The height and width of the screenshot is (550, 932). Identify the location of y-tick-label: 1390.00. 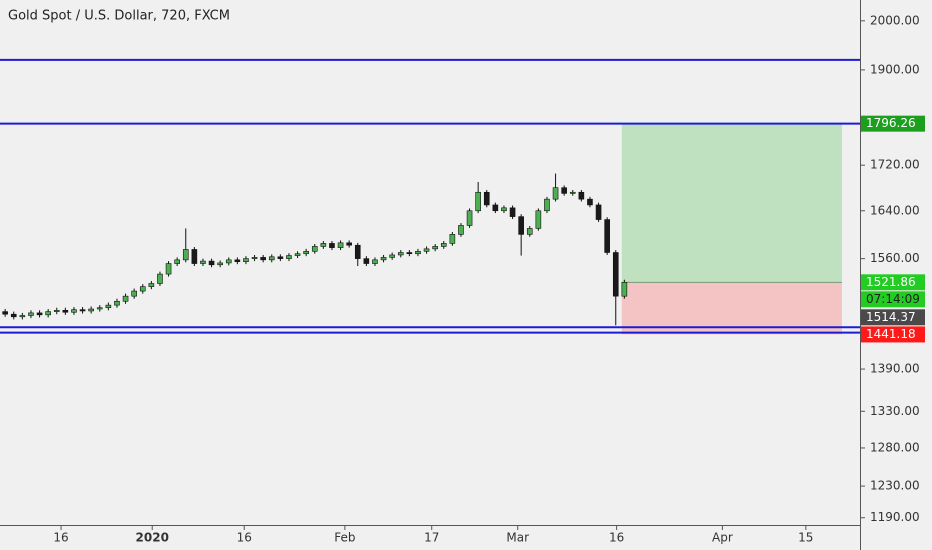
(895, 369).